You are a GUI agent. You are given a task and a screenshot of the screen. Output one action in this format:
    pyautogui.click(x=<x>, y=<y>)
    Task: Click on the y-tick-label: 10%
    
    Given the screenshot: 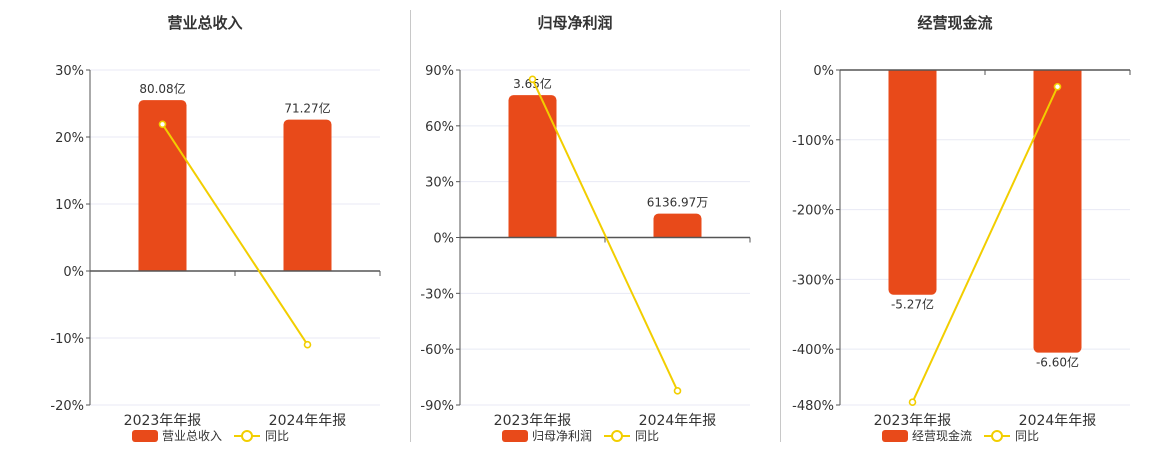 What is the action you would take?
    pyautogui.click(x=69, y=205)
    